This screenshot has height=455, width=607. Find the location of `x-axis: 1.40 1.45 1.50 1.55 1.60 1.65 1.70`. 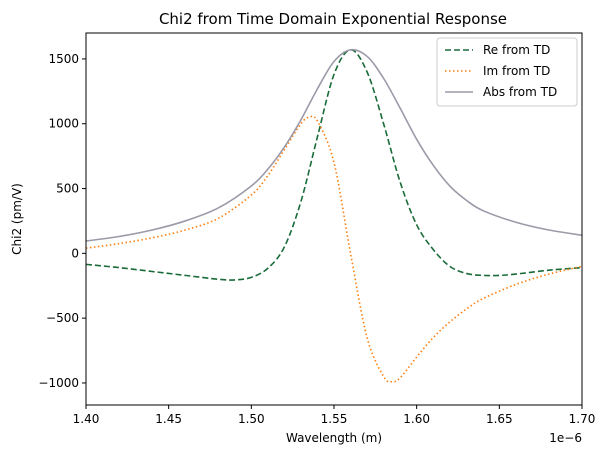

x-axis: 1.40 1.45 1.50 1.55 1.60 1.65 1.70 is located at coordinates (334, 415).